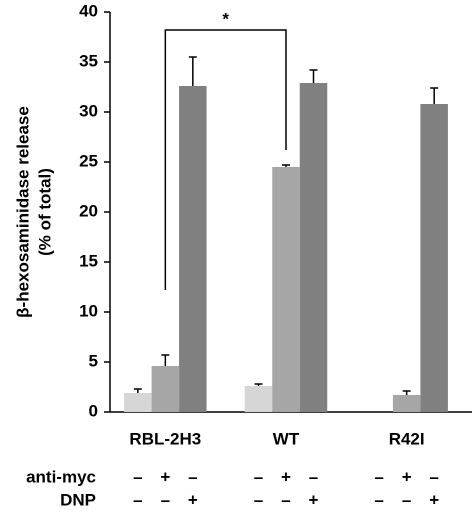  Describe the element at coordinates (61, 476) in the screenshot. I see `treatment-label: anti-myc` at that location.